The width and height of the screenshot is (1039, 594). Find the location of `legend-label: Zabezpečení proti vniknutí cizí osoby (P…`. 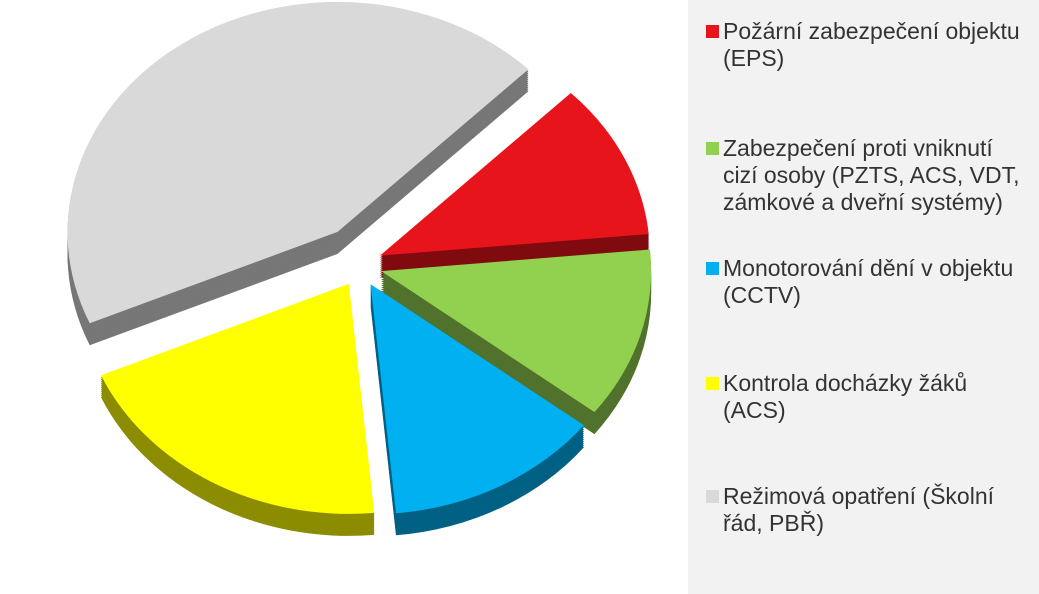

legend-label: Zabezpečení proti vniknutí cizí osoby (P… is located at coordinates (871, 175).